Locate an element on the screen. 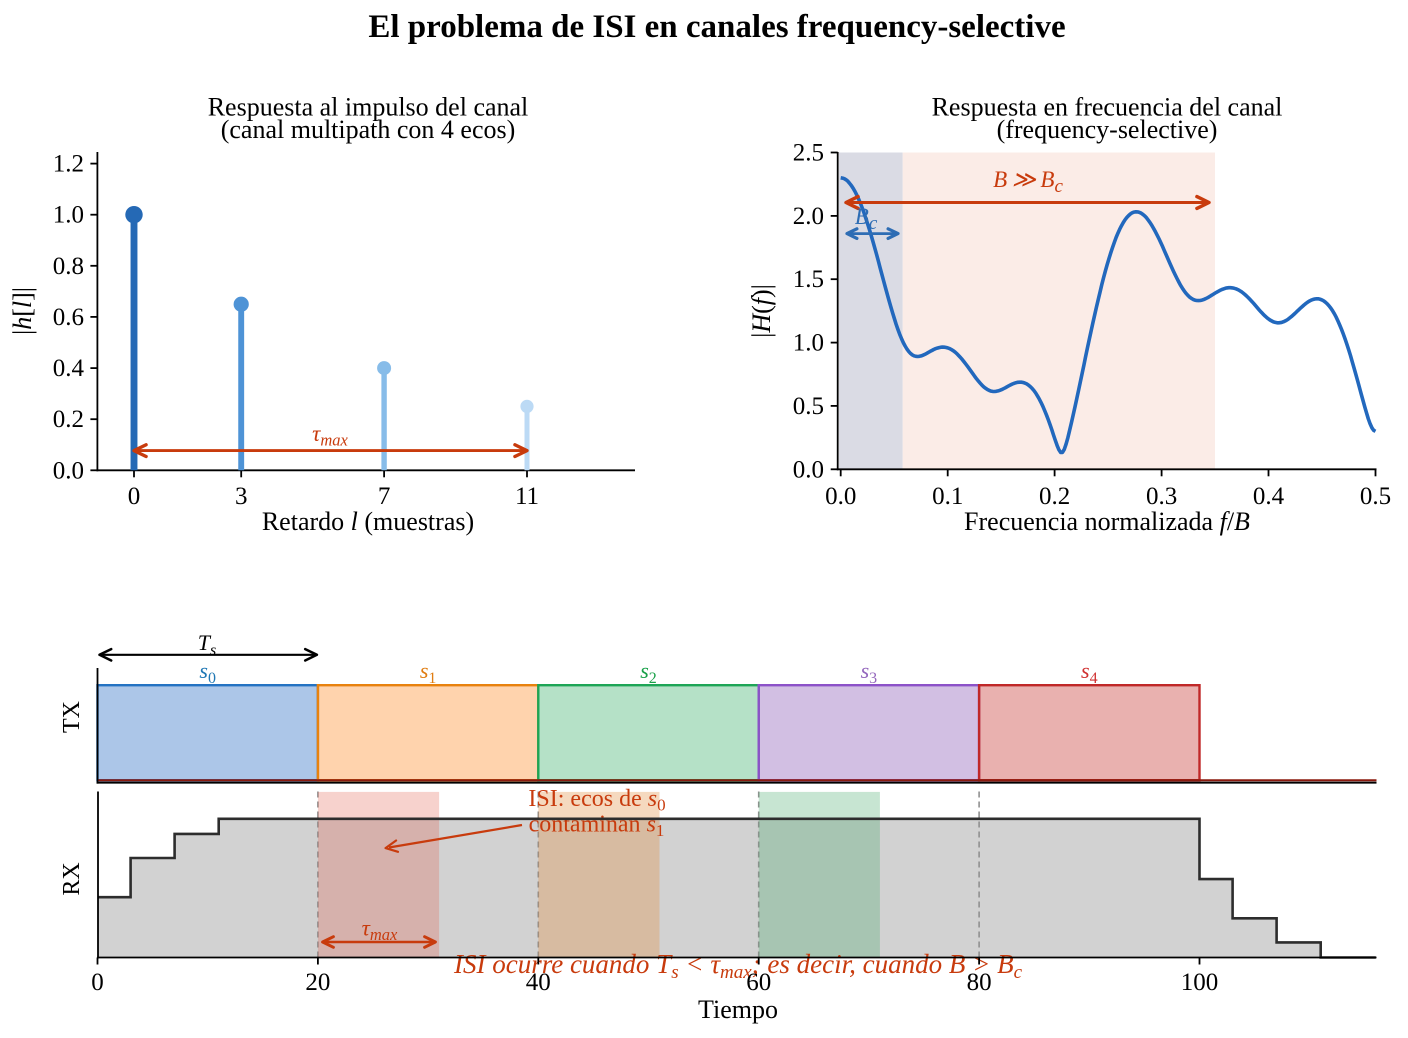 The height and width of the screenshot is (1038, 1408). svg-text: Respuesta al impulso del canal is located at coordinates (368, 107).